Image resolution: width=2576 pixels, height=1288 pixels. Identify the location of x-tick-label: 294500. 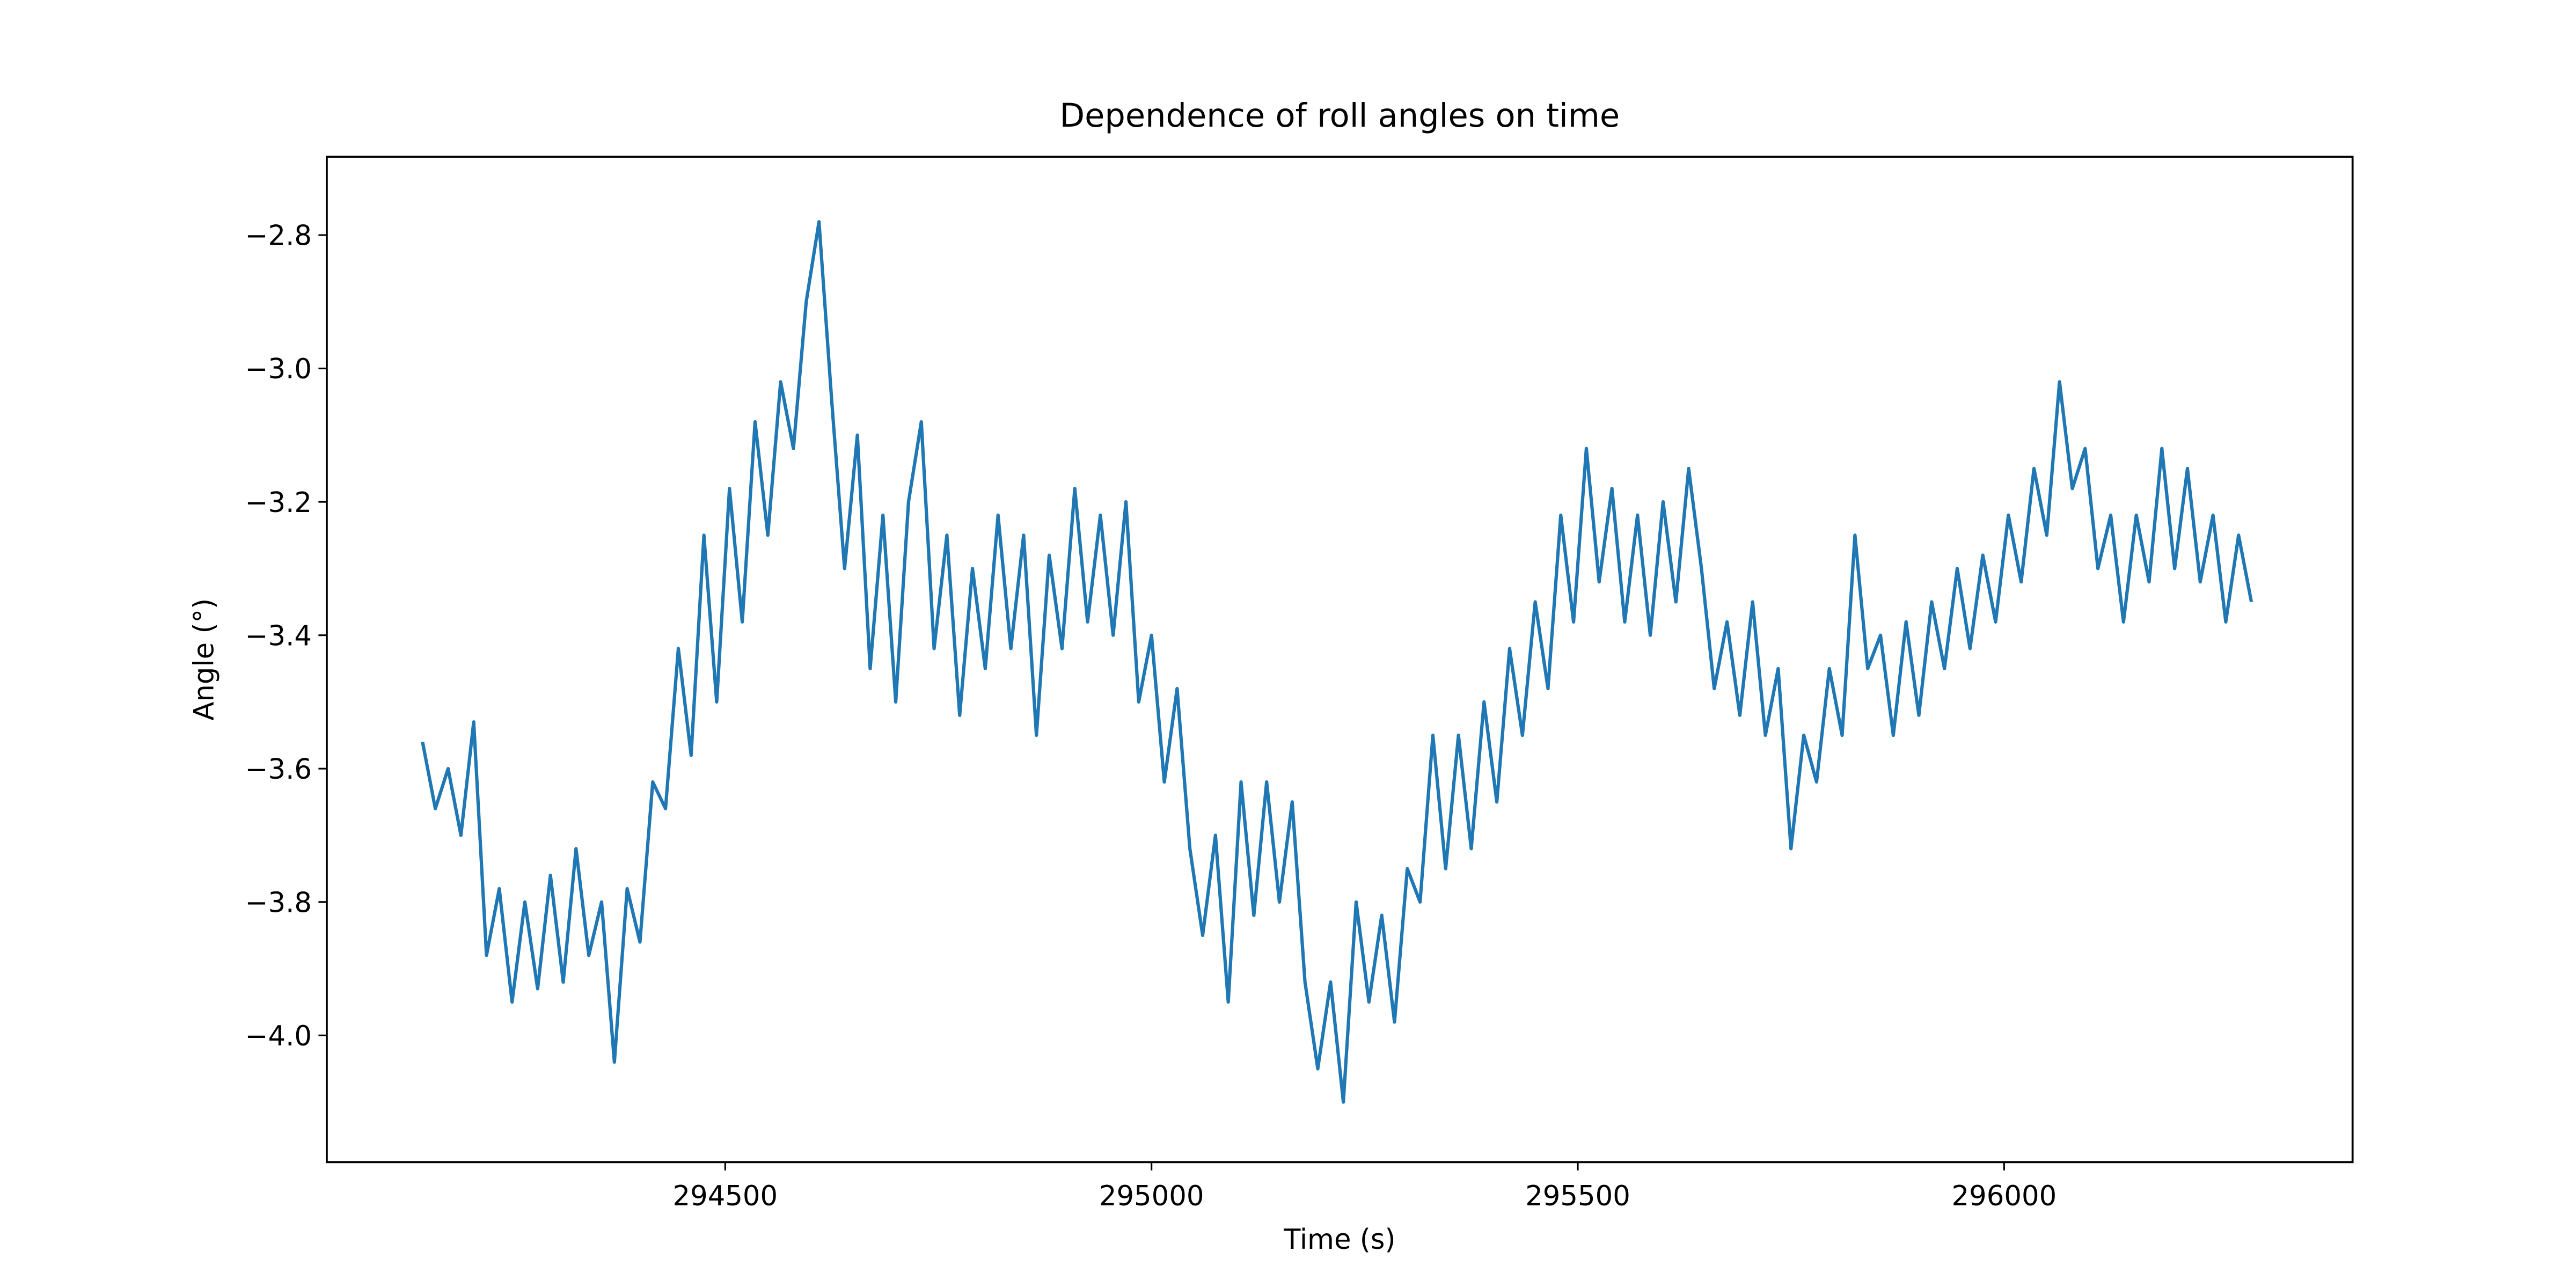
(725, 1196).